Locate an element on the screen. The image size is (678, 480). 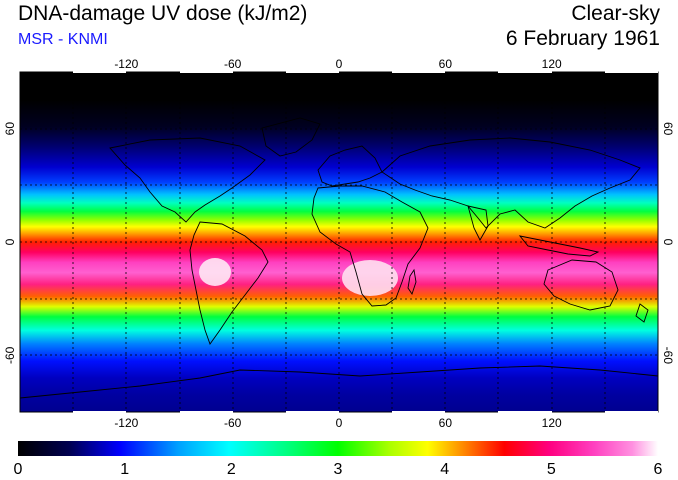
longitude-labels-bottom: -120 -60 0 60 120 is located at coordinates (338, 423).